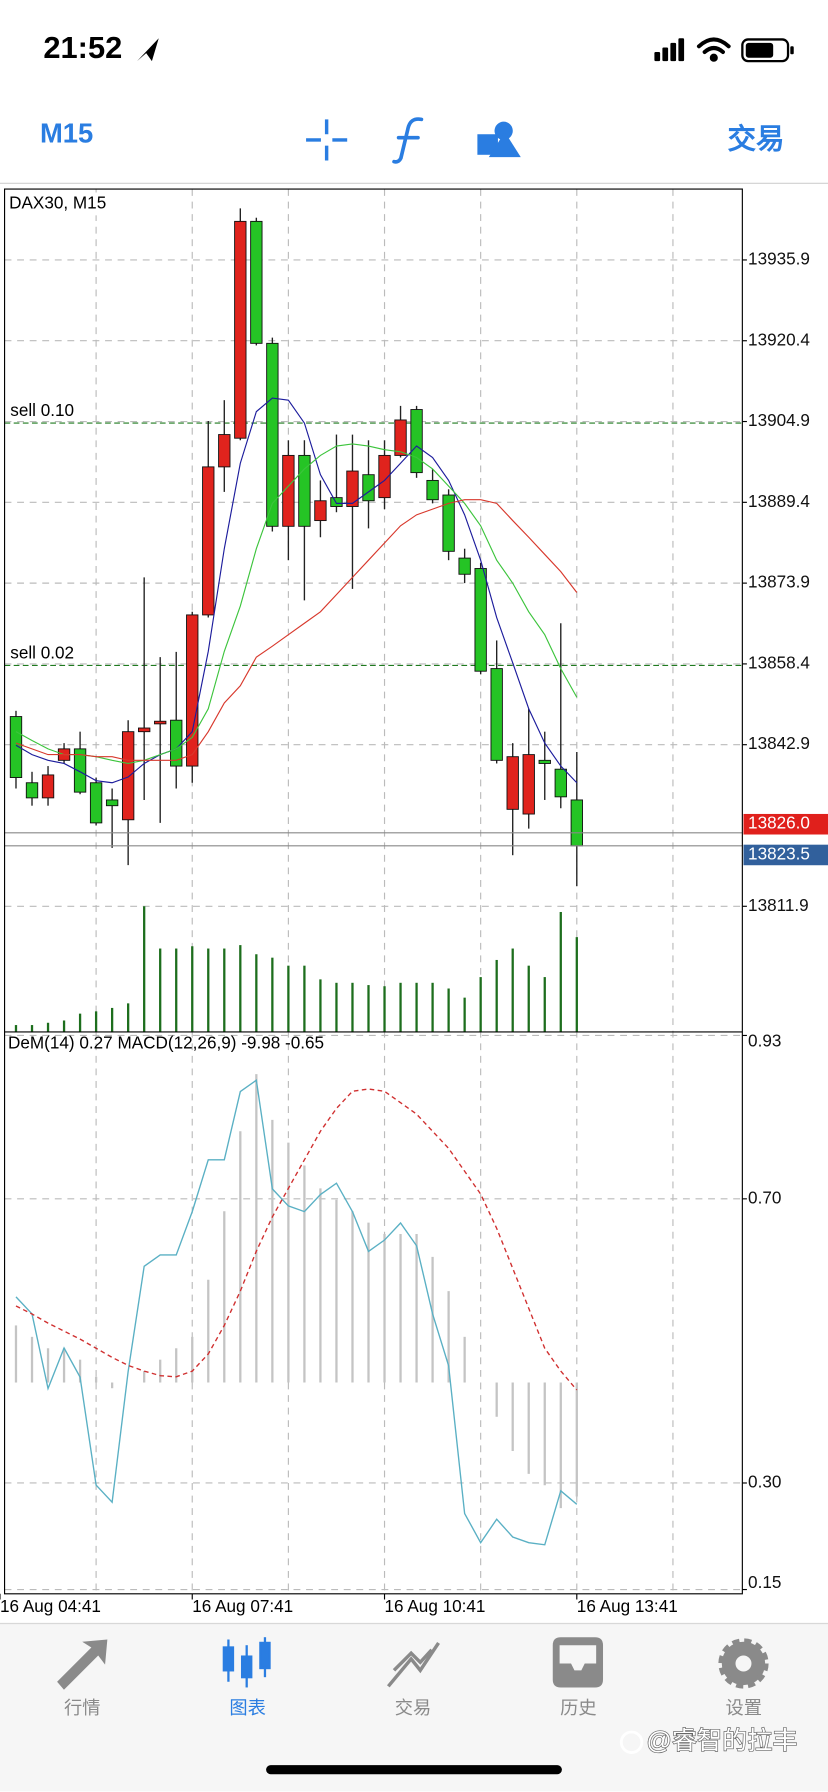 This screenshot has width=828, height=1792. I want to click on y-tick-label: 13873.9, so click(779, 582).